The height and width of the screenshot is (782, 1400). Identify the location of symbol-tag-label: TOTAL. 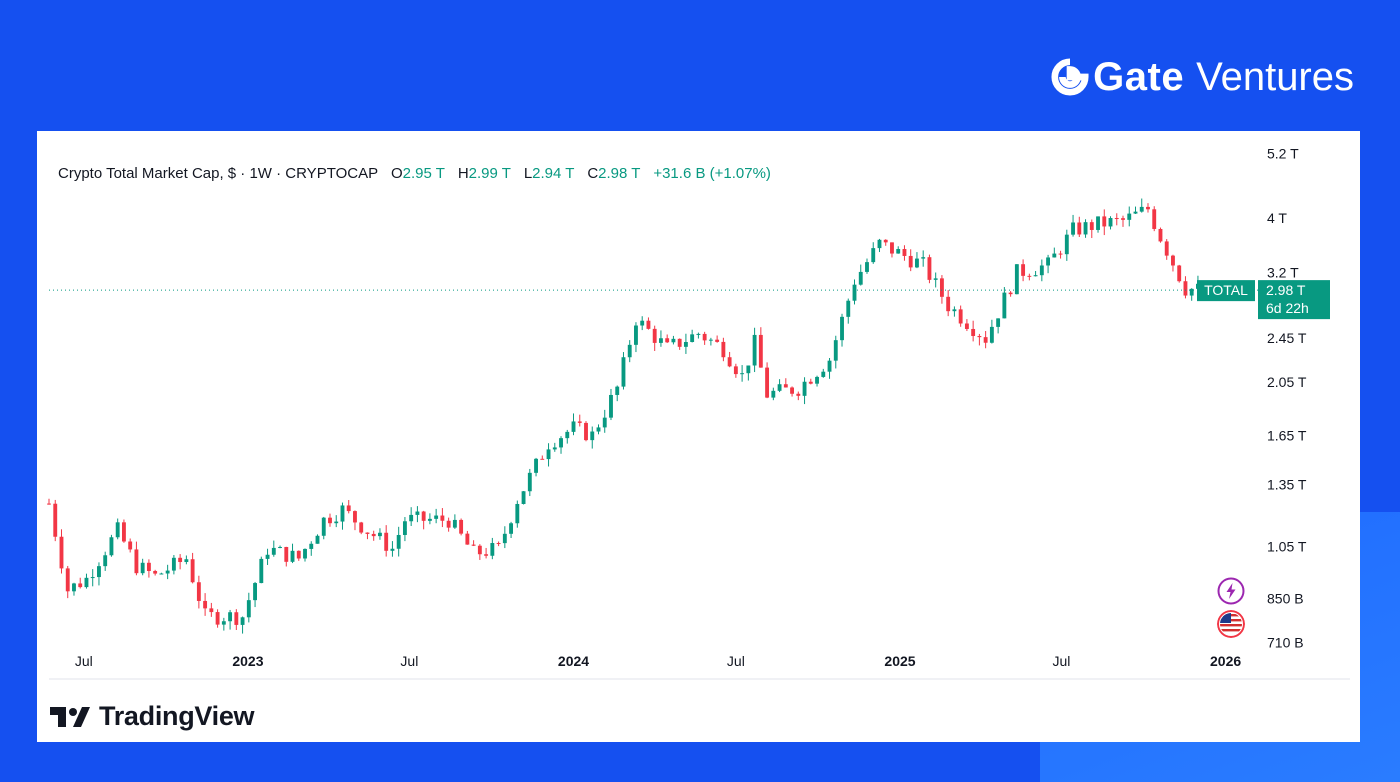
(1226, 290).